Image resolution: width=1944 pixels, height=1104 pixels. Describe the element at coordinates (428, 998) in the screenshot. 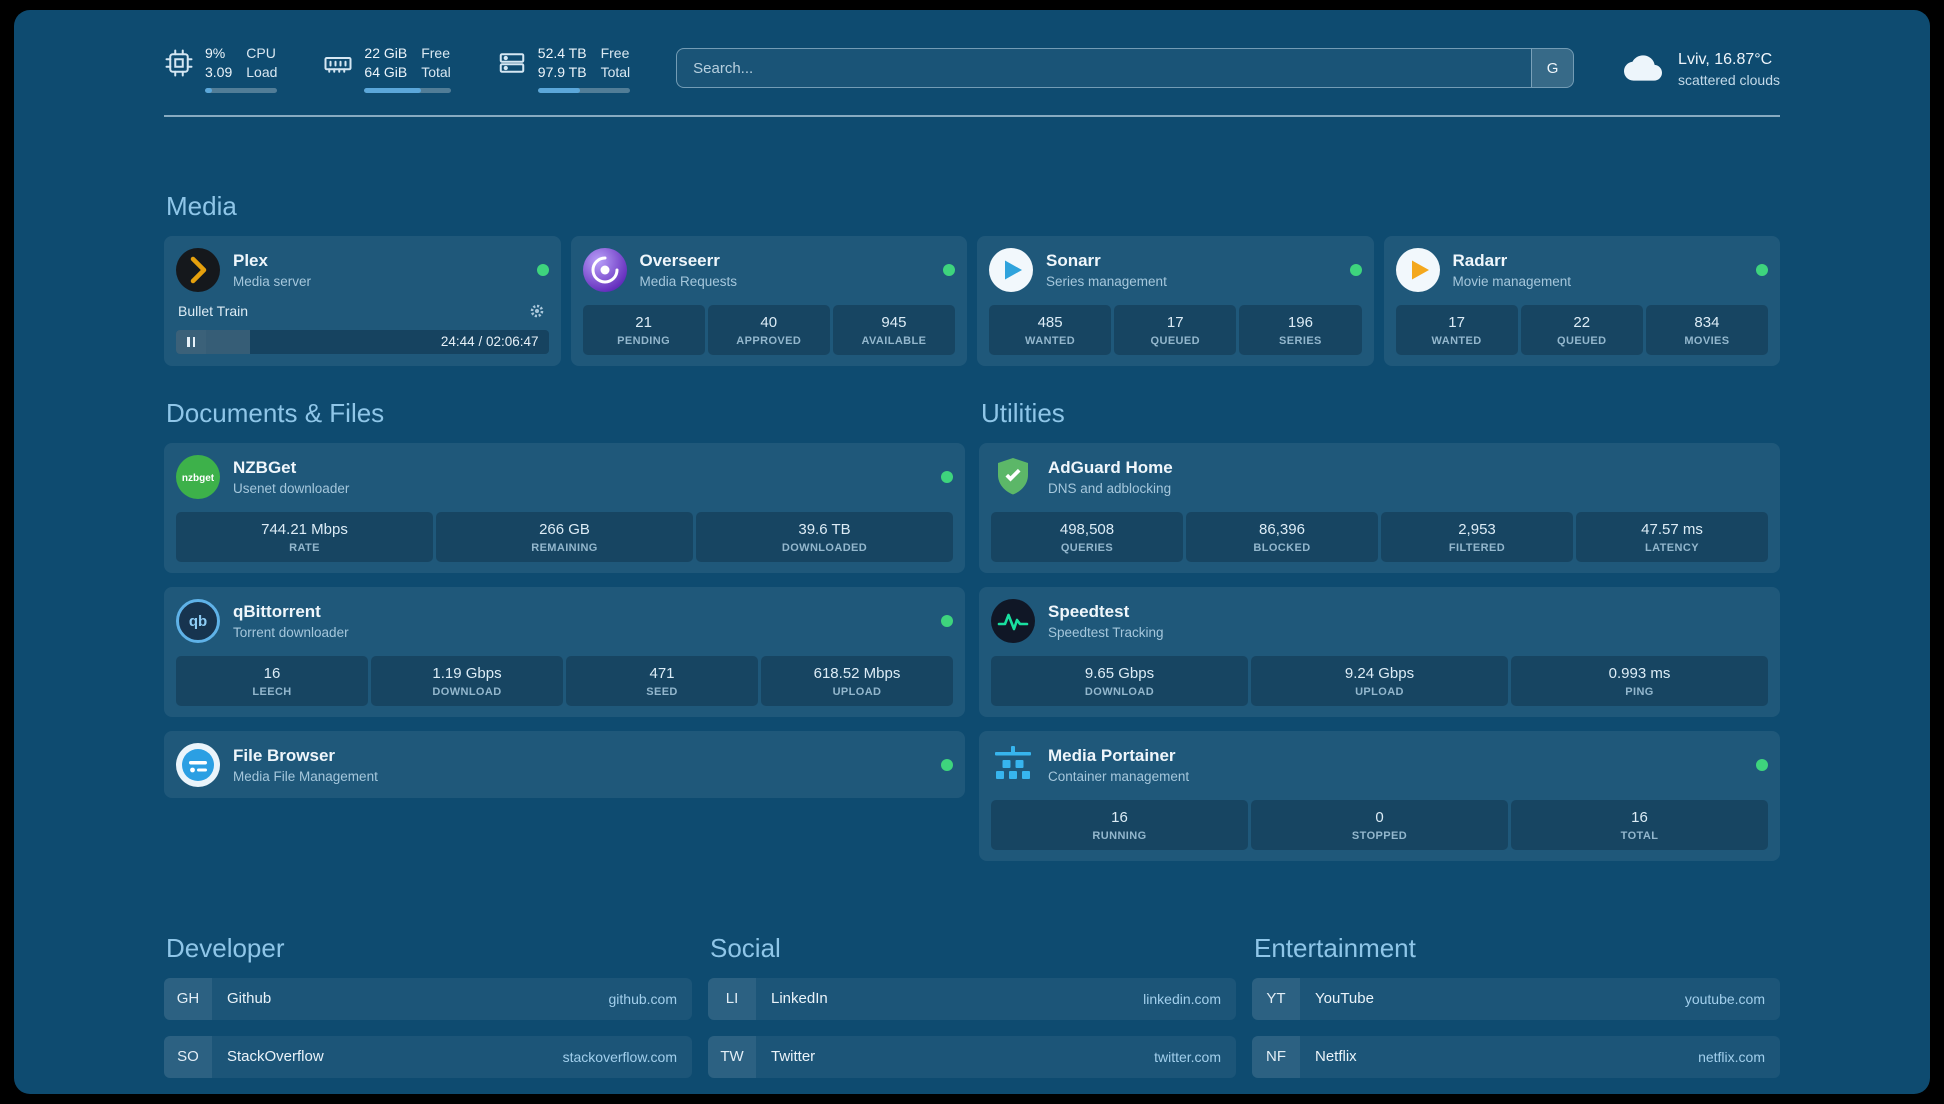

I see `bookmark-github: GH Github github.com` at that location.